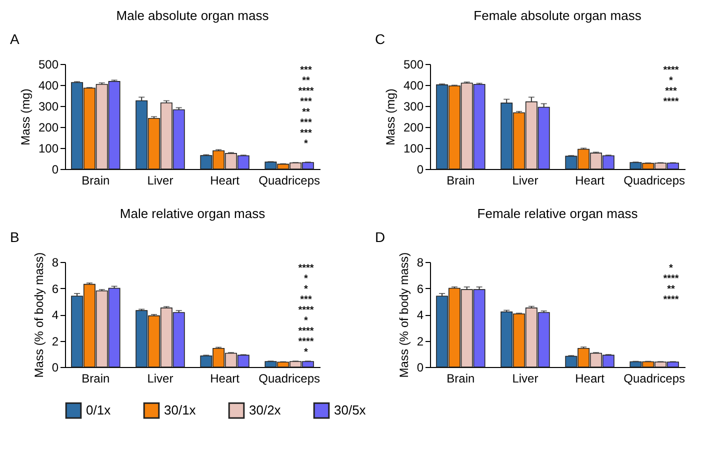  What do you see at coordinates (99, 410) in the screenshot?
I see `legend-label: 0/1x` at bounding box center [99, 410].